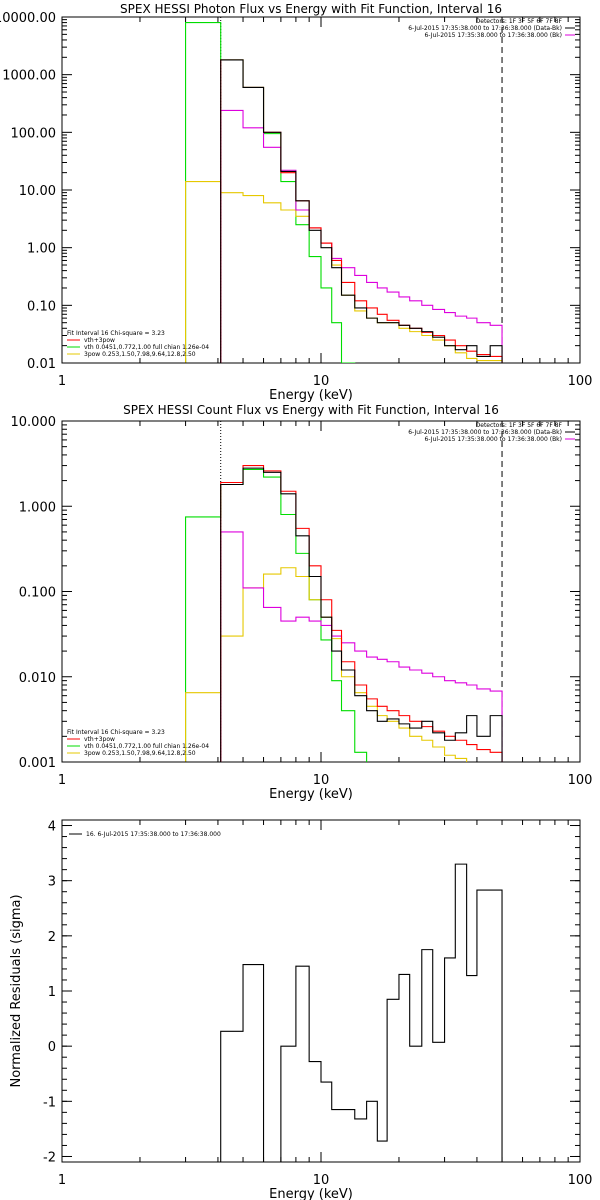  Describe the element at coordinates (34, 422) in the screenshot. I see `y-tick-label: 10.000` at that location.